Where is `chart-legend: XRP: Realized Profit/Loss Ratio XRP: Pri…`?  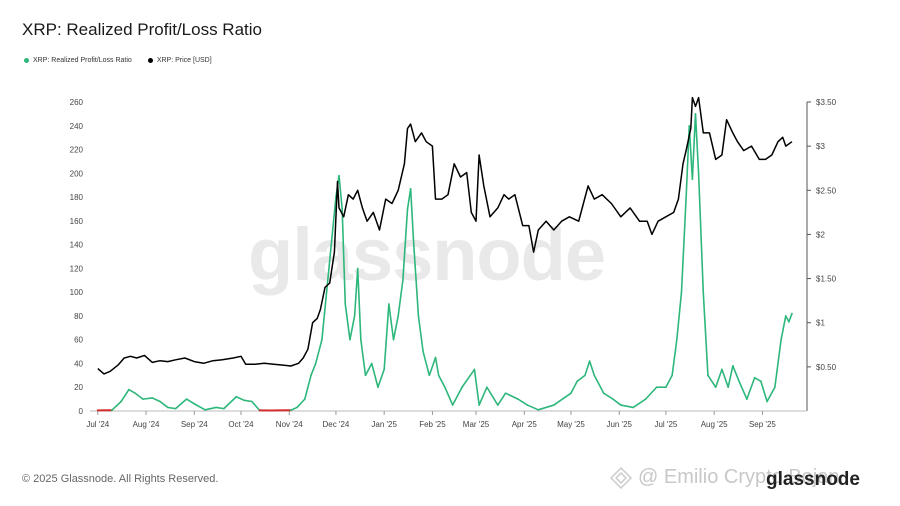 chart-legend: XRP: Realized Profit/Loss Ratio XRP: Pri… is located at coordinates (118, 60).